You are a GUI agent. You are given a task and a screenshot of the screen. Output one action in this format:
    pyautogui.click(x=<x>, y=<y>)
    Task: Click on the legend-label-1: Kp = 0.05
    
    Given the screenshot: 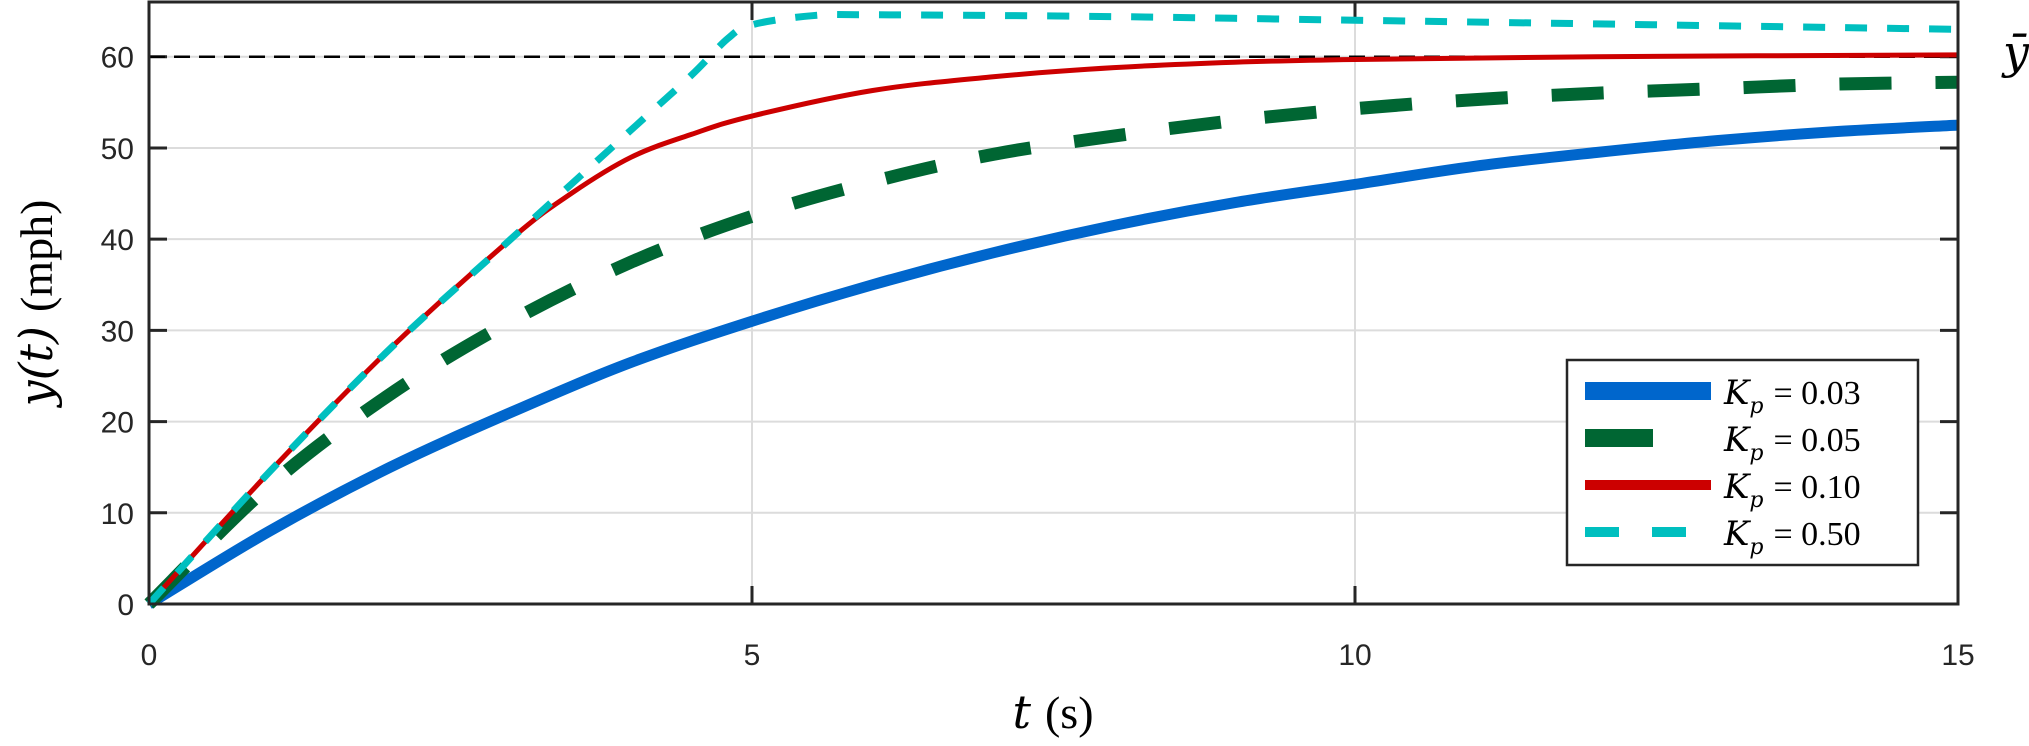 What is the action you would take?
    pyautogui.click(x=1792, y=443)
    